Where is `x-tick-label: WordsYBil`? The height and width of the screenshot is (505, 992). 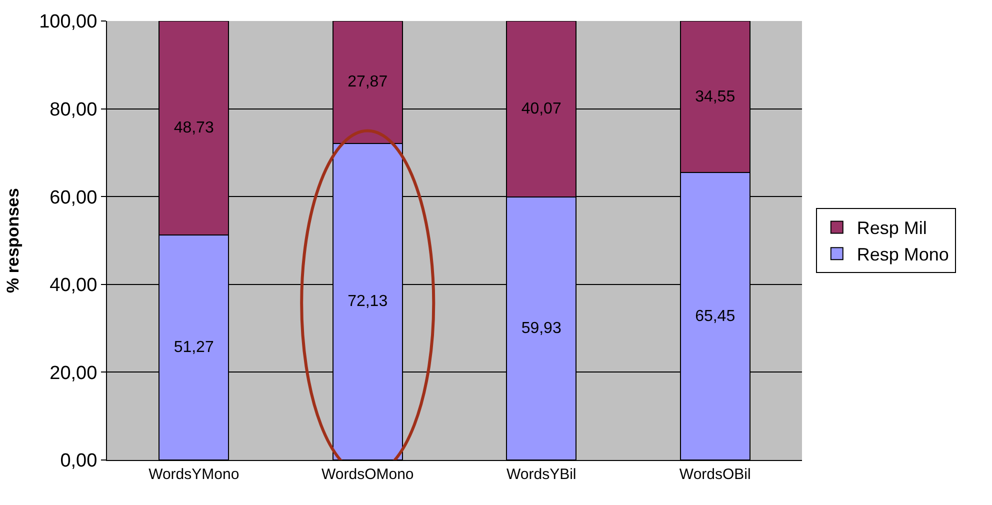
x-tick-label: WordsYBil is located at coordinates (541, 474).